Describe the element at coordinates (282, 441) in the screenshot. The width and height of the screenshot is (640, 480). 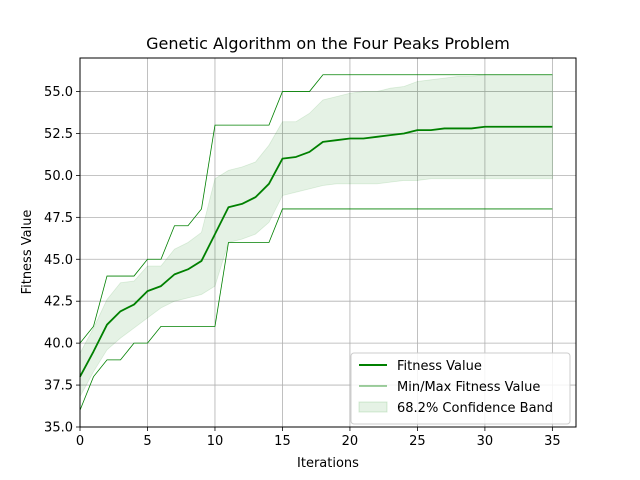
I see `x-tick-label: 15` at that location.